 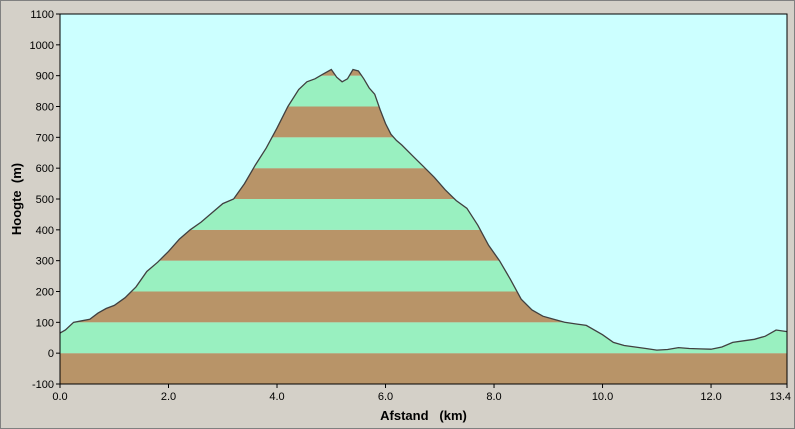 What do you see at coordinates (42, 15) in the screenshot?
I see `y-tick-label: 1100` at bounding box center [42, 15].